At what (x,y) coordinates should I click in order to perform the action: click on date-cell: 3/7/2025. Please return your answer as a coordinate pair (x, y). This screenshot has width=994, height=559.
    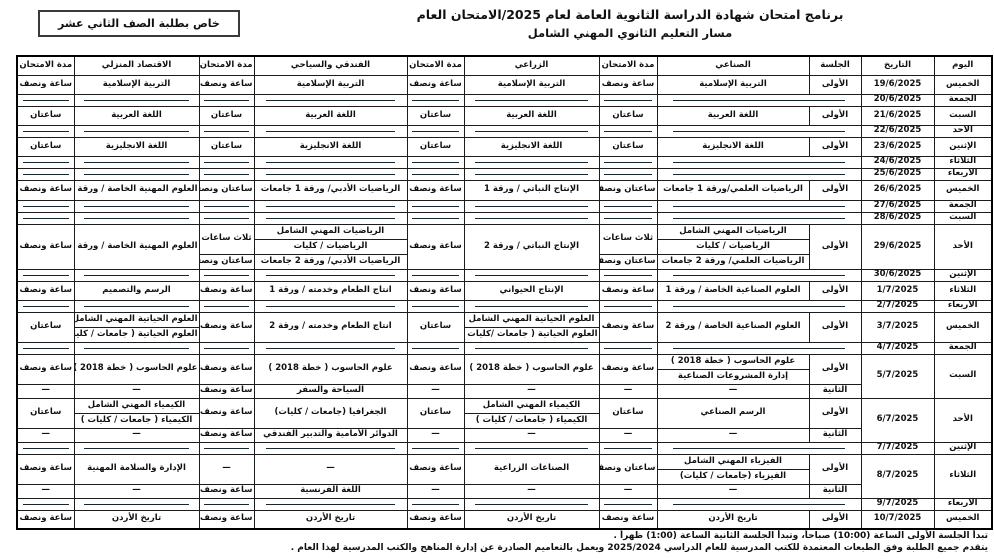
    Looking at the image, I should click on (897, 327).